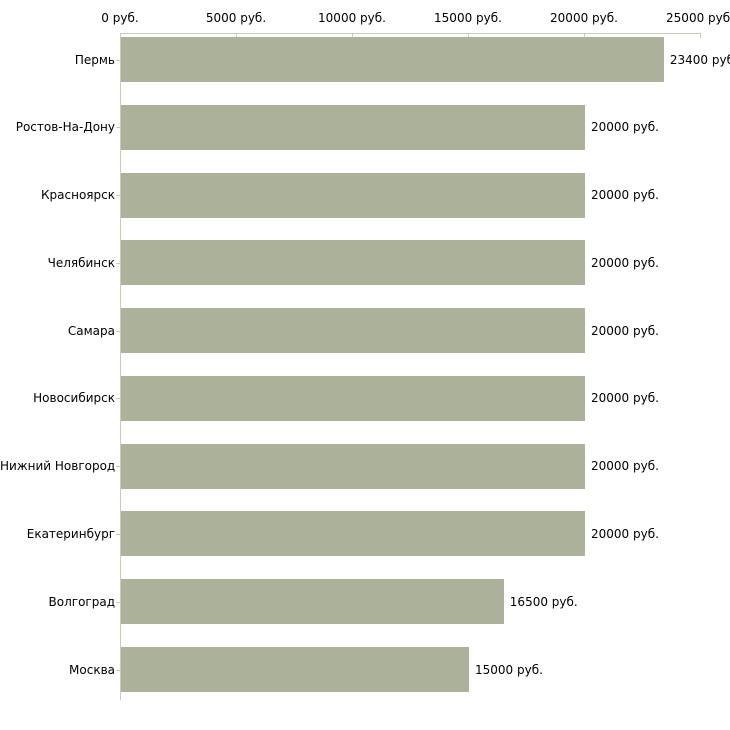 The width and height of the screenshot is (730, 730). What do you see at coordinates (78, 195) in the screenshot?
I see `category-label: Красноярск` at bounding box center [78, 195].